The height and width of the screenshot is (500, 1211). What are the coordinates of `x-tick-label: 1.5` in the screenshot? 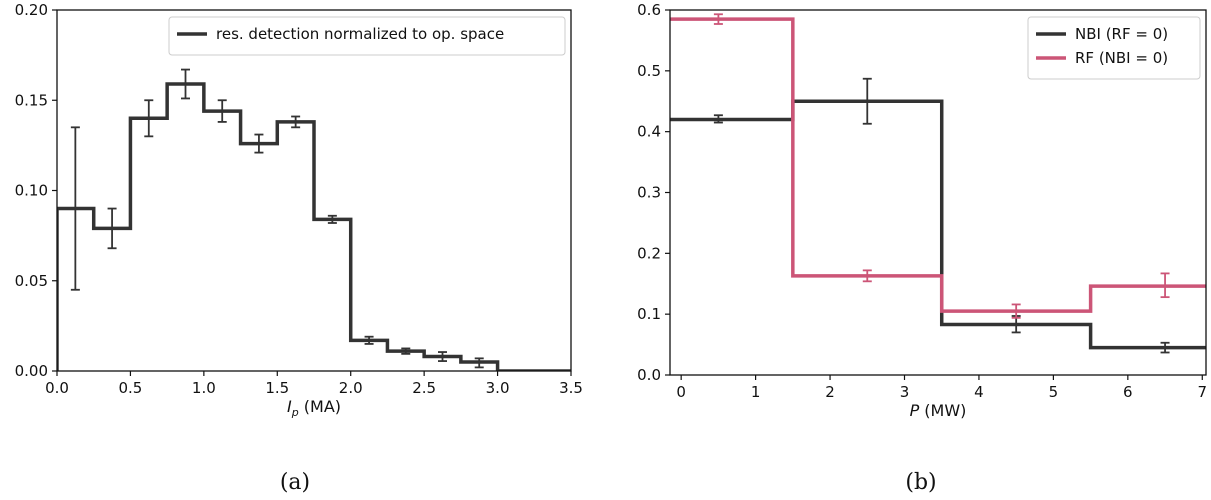 It's located at (277, 388).